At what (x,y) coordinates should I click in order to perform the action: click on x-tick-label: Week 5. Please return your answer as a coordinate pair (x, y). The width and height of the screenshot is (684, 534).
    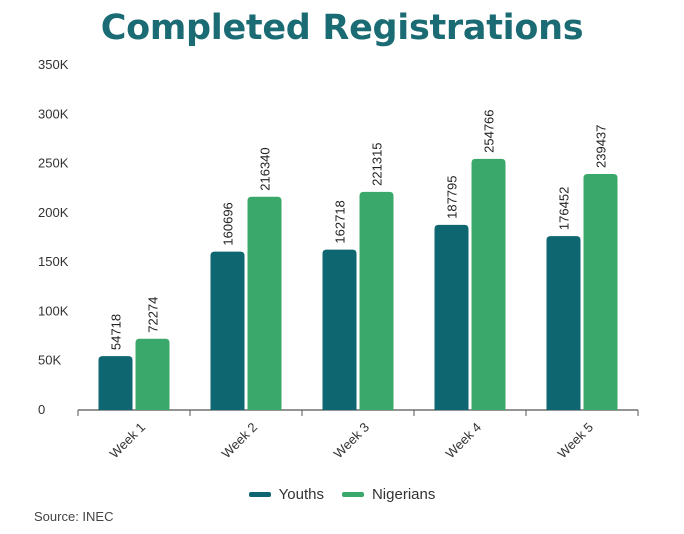
    Looking at the image, I should click on (576, 441).